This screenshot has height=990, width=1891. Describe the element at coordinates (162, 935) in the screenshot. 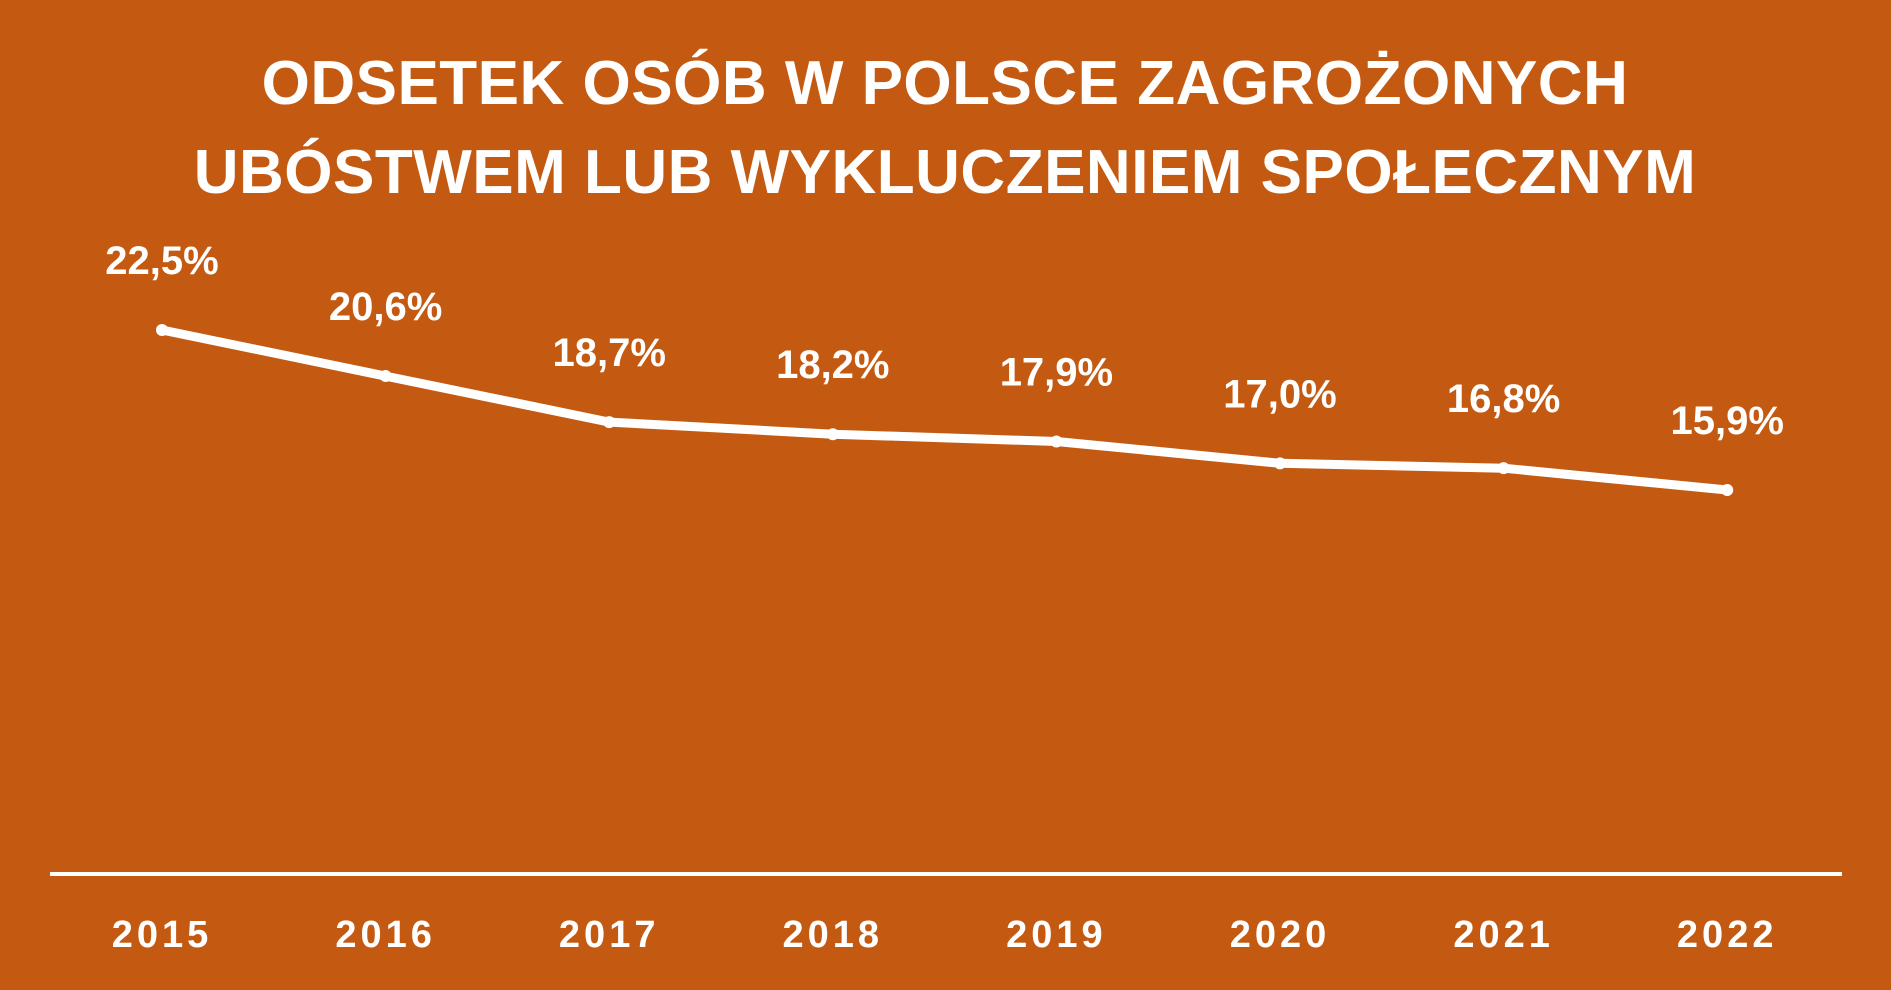

I see `x-tick-label-2015: 2015` at that location.